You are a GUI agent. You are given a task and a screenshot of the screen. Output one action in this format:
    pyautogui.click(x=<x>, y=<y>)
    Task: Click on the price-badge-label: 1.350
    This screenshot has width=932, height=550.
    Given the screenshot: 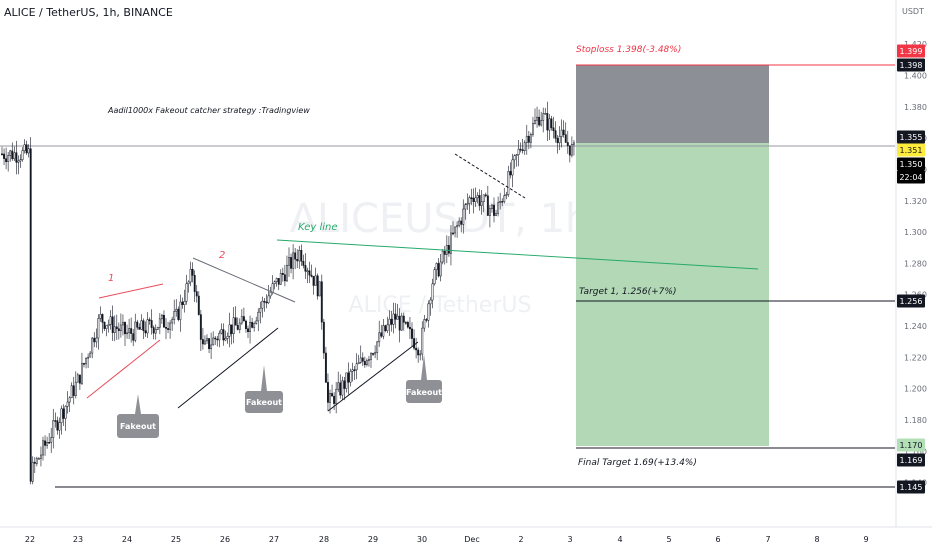 What is the action you would take?
    pyautogui.click(x=911, y=164)
    